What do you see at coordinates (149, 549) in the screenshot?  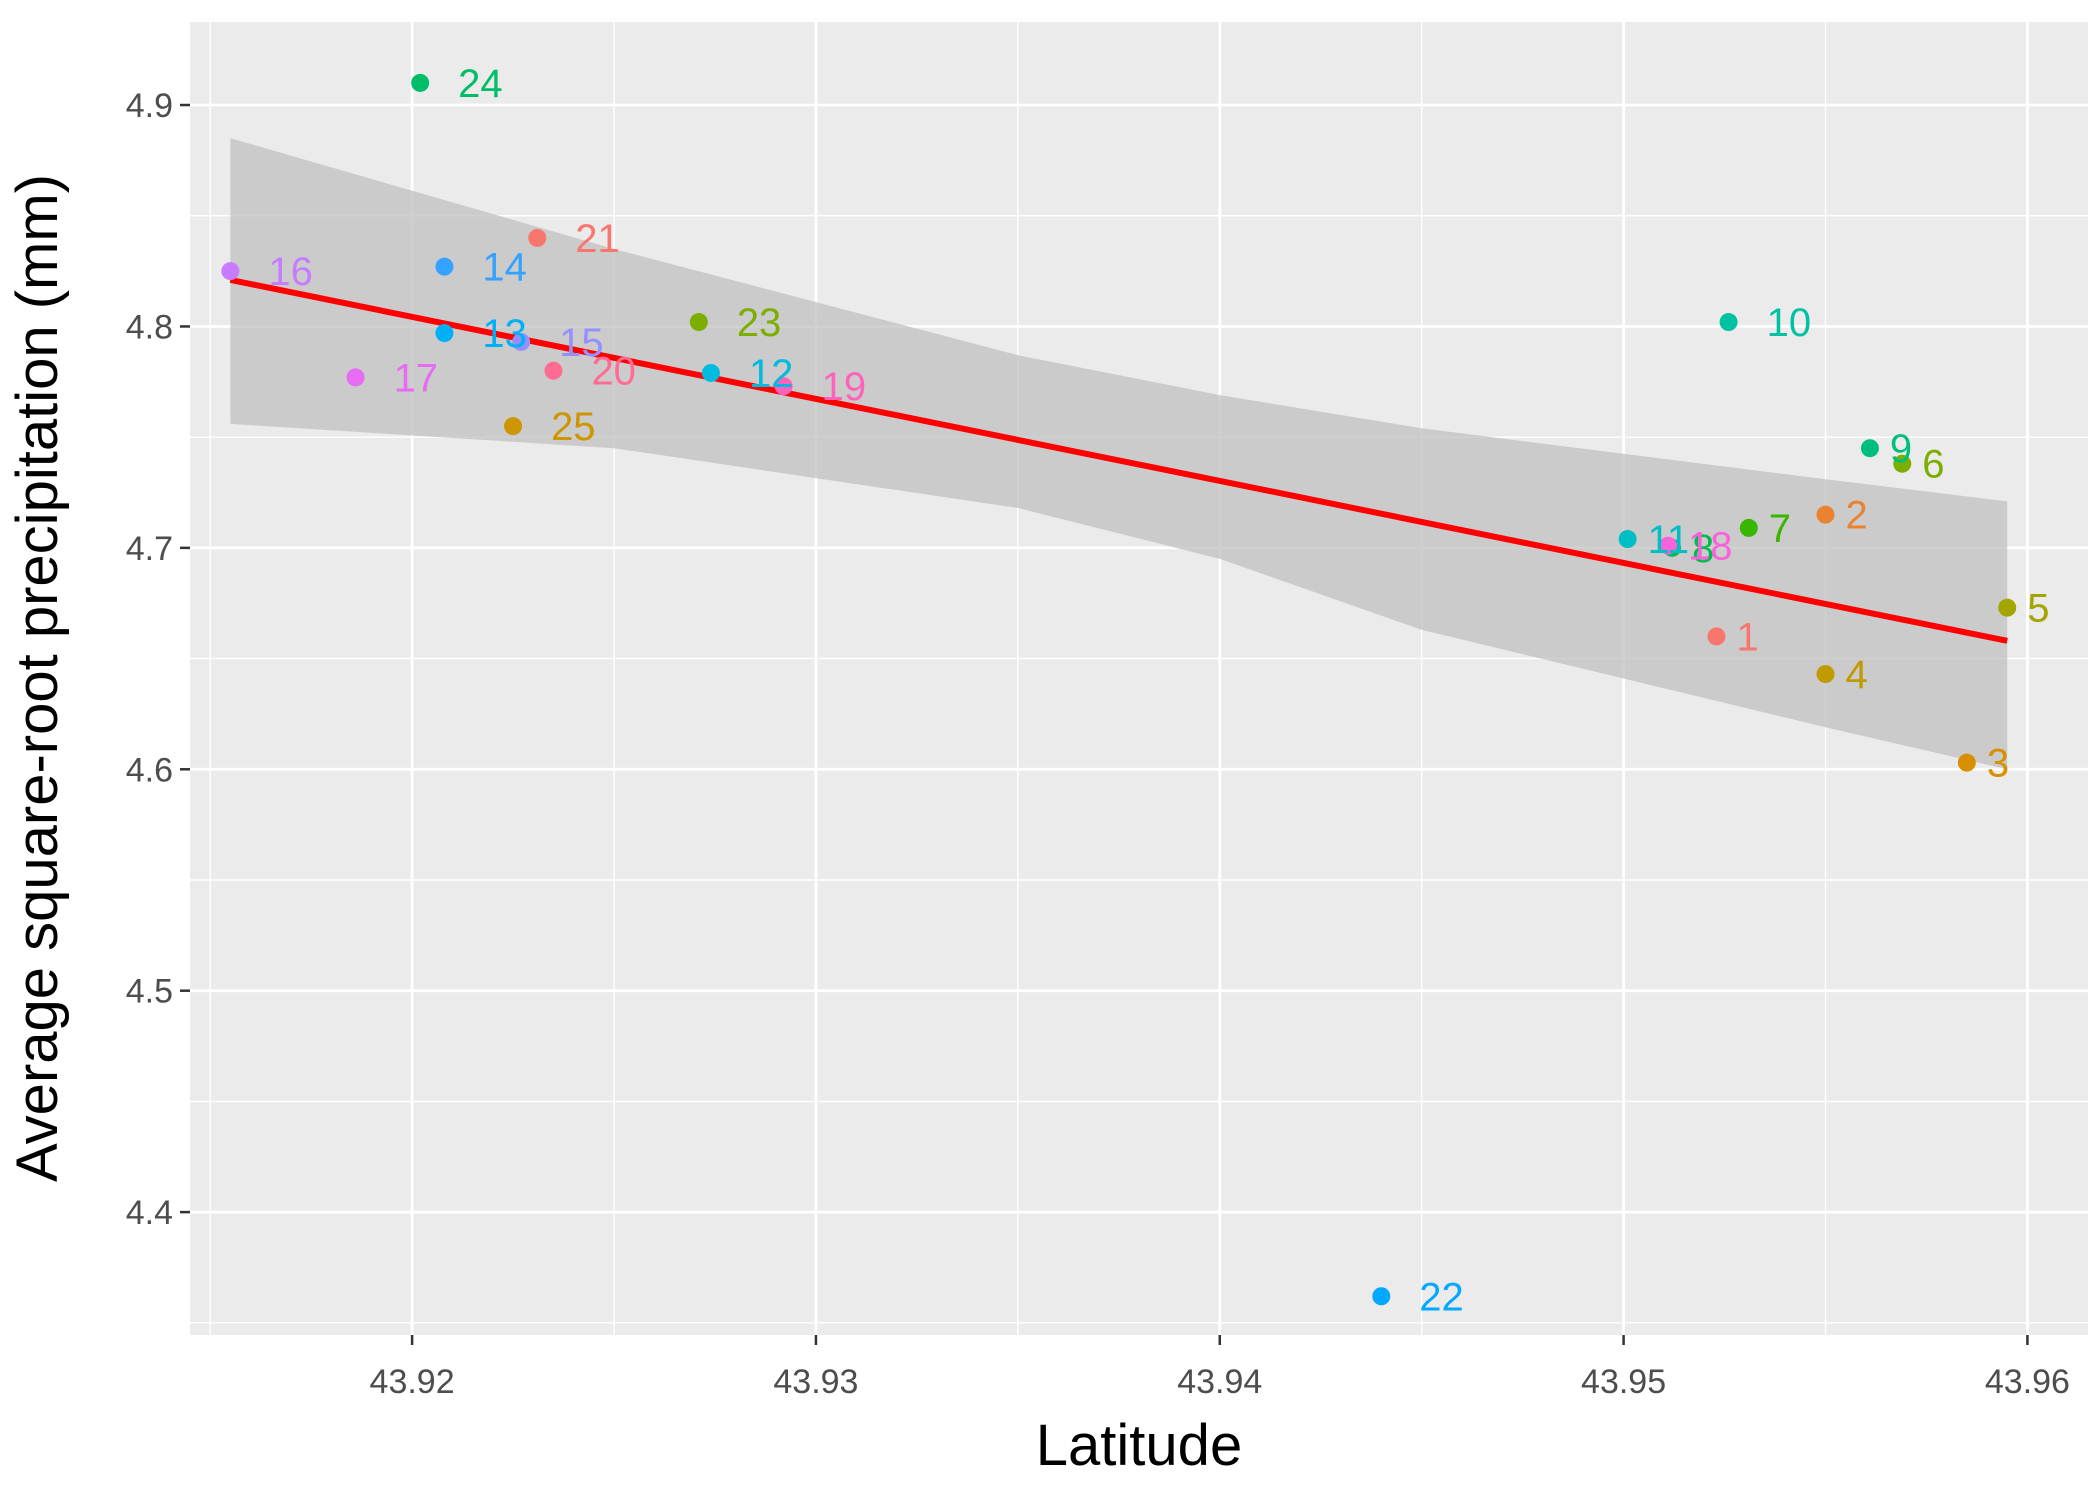 I see `y-tick-label: 4.7` at bounding box center [149, 549].